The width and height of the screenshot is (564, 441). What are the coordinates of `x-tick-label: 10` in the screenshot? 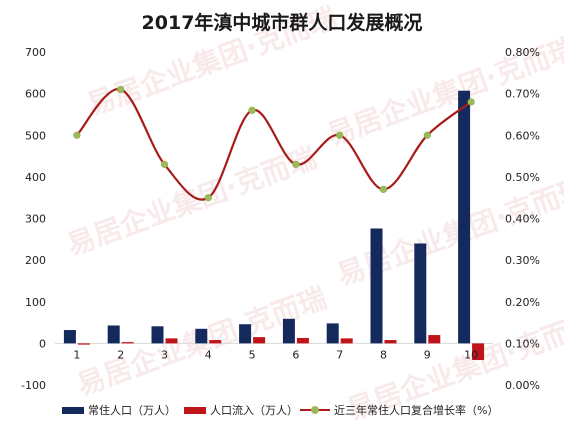 It's located at (471, 354).